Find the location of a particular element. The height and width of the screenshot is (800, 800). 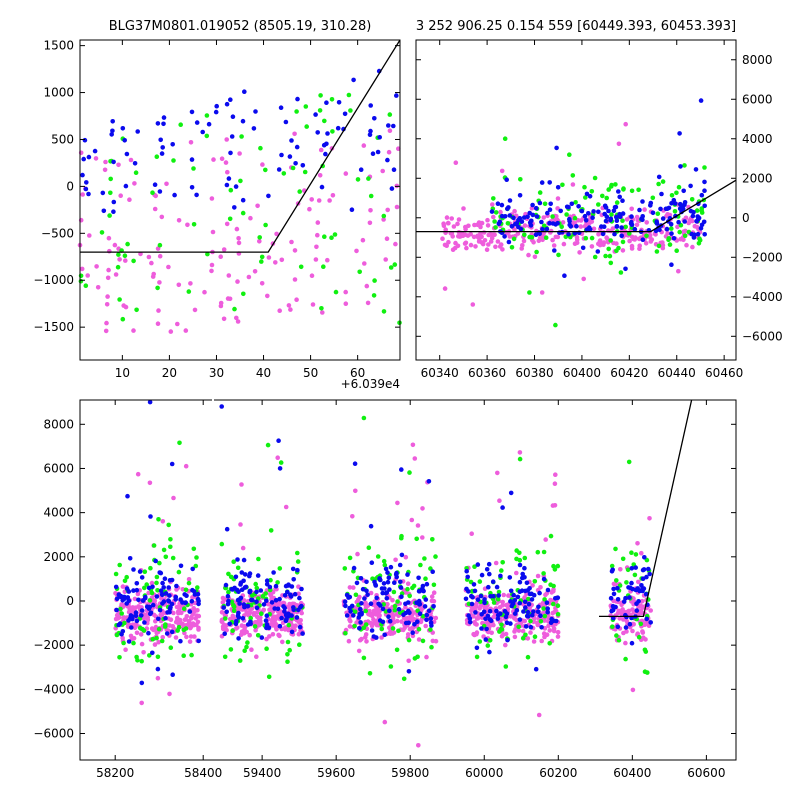

y-tick-label: 500 is located at coordinates (62, 139).